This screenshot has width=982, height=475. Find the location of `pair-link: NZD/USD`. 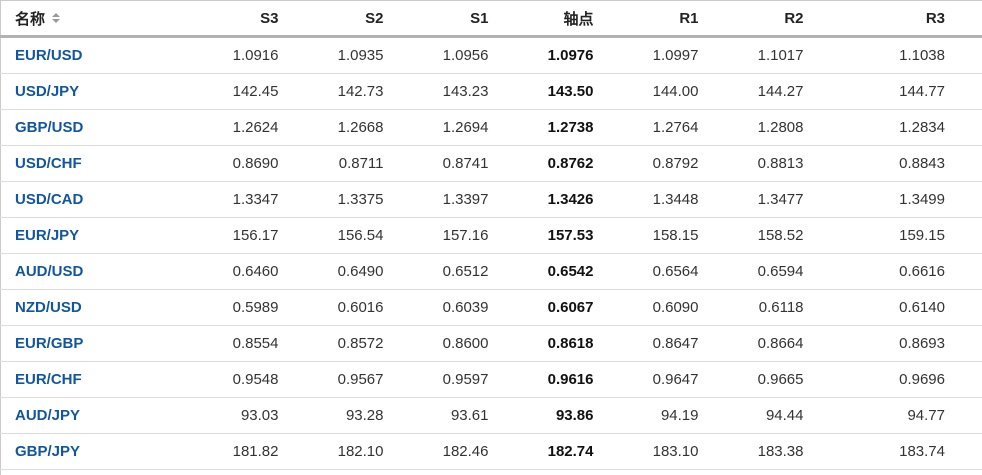

pair-link: NZD/USD is located at coordinates (48, 307).